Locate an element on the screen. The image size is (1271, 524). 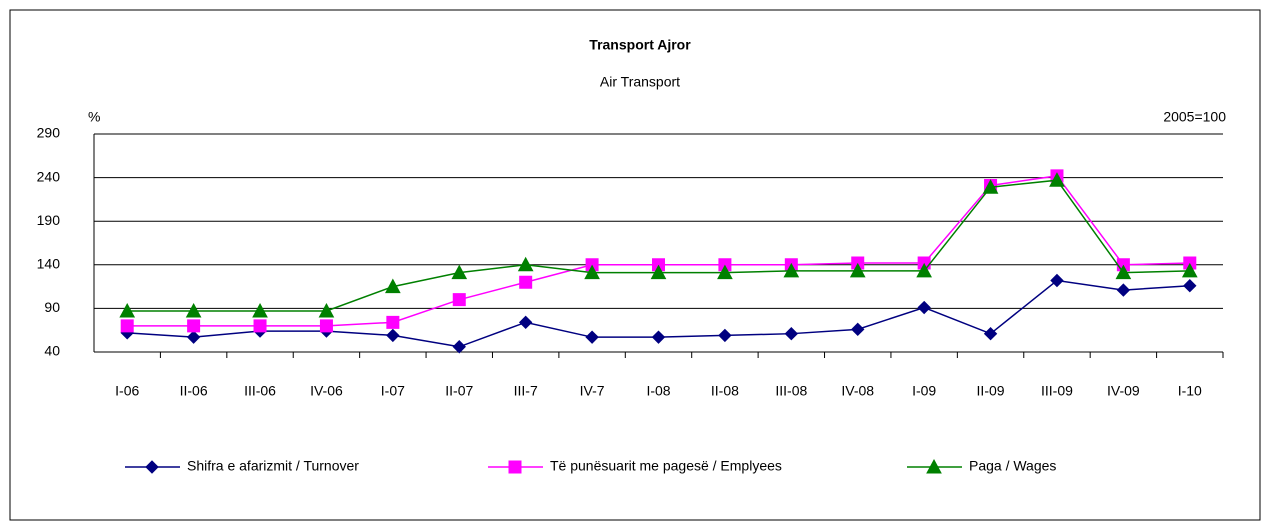
legend-label: Shifra e afarizmit / Turnover is located at coordinates (273, 466).